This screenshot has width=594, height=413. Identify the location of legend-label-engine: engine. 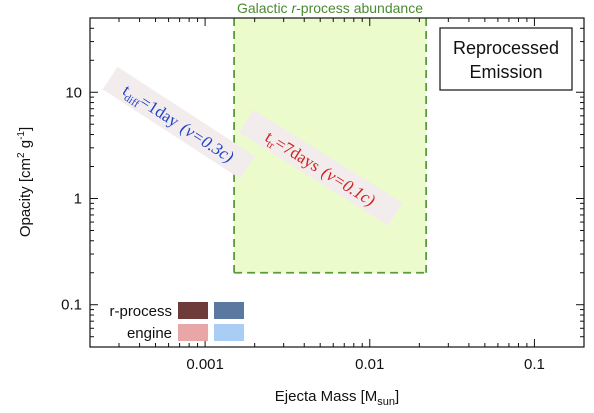
(149, 333).